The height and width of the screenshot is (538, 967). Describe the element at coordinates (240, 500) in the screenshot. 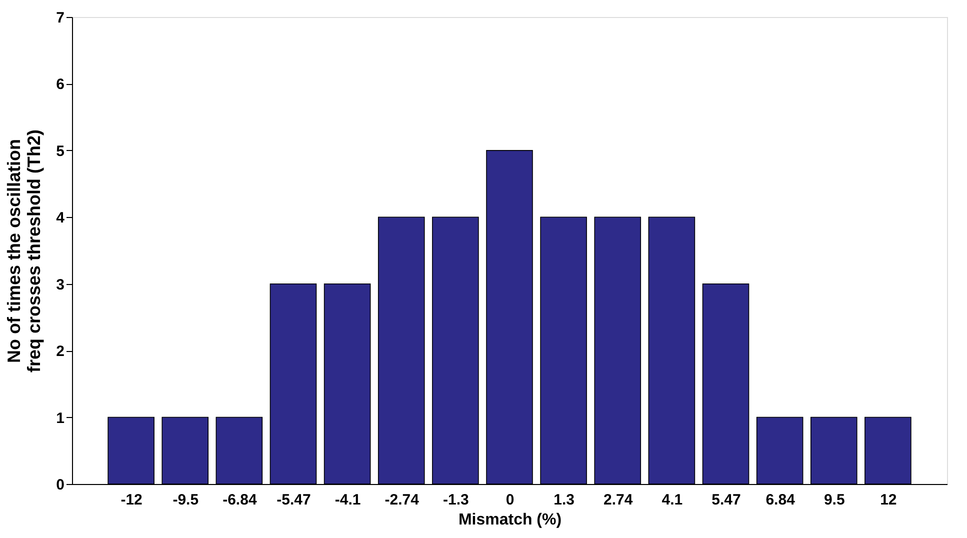

I see `x-tick-label: -6.84` at that location.